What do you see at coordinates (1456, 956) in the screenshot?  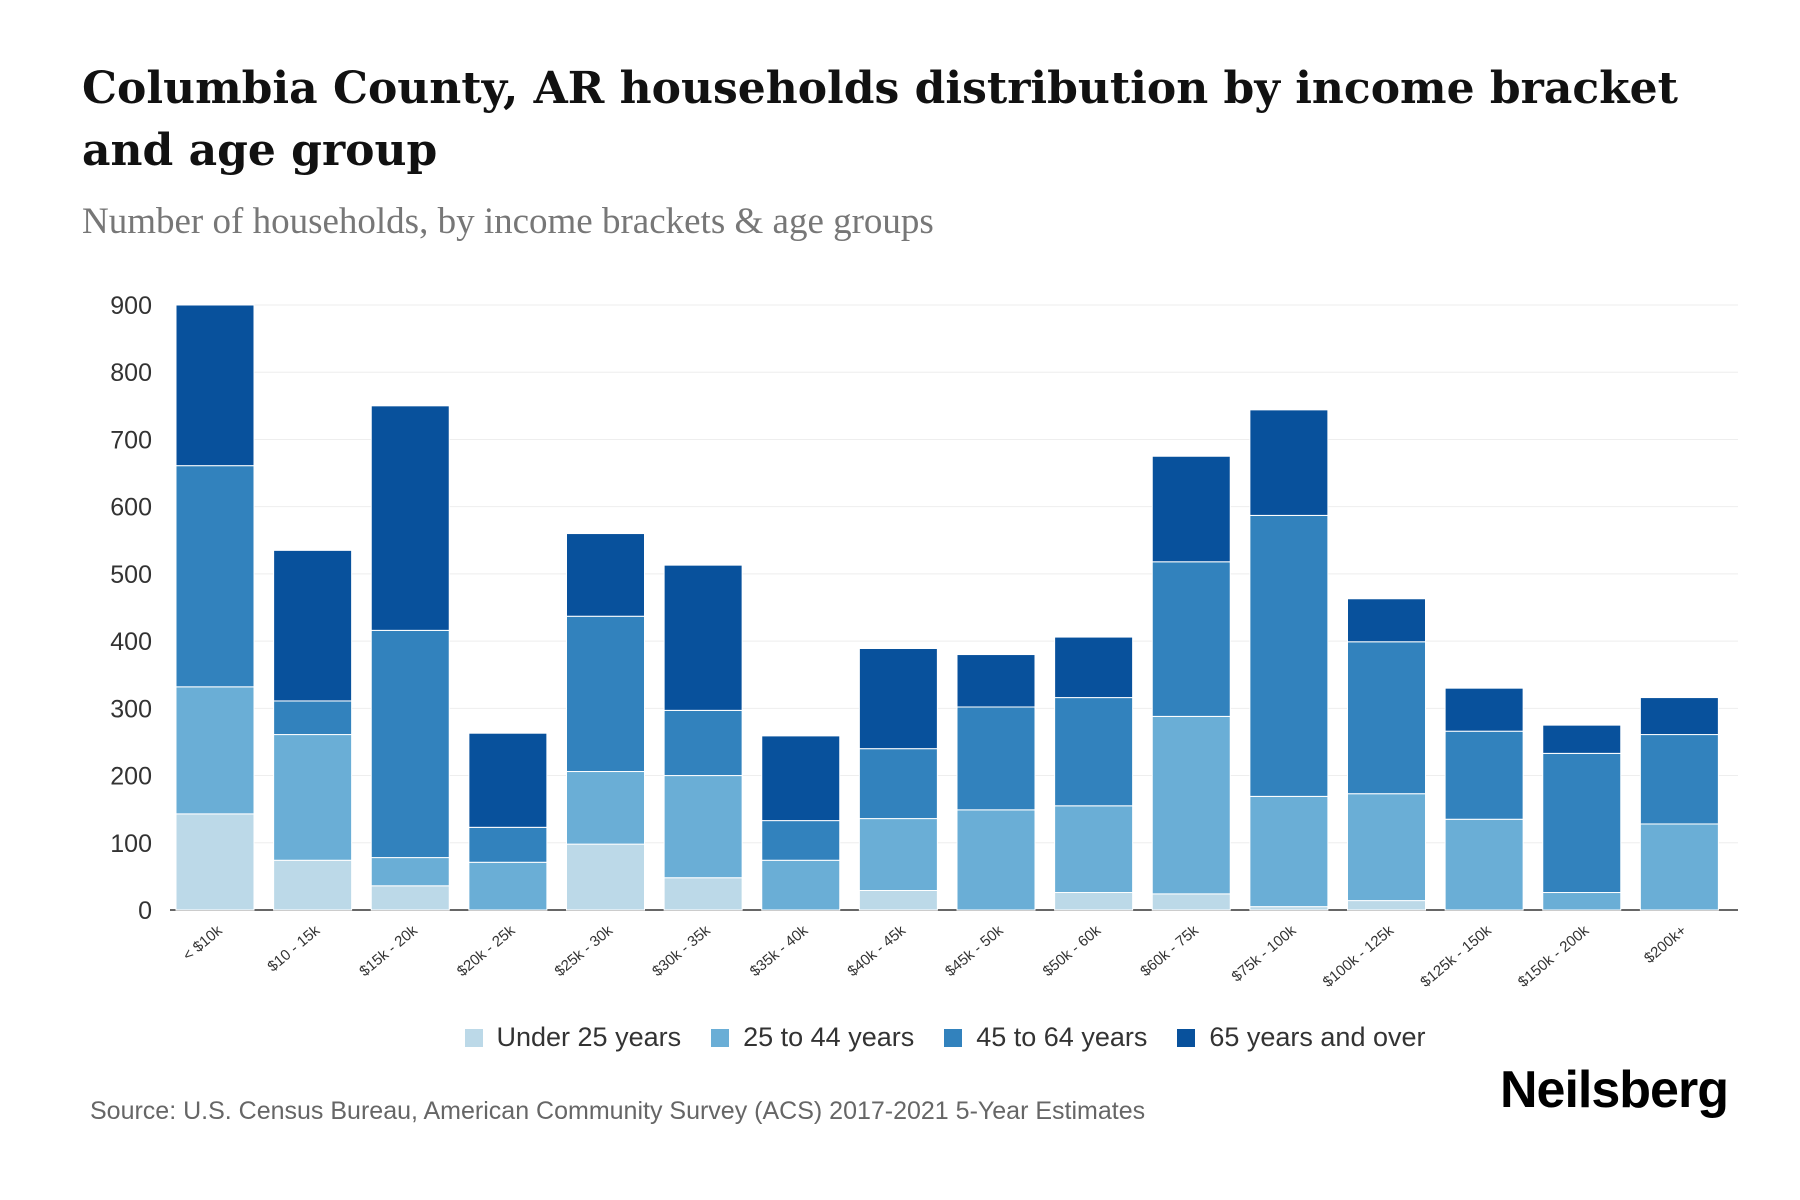 I see `x-tick-label: $125k - 150k` at bounding box center [1456, 956].